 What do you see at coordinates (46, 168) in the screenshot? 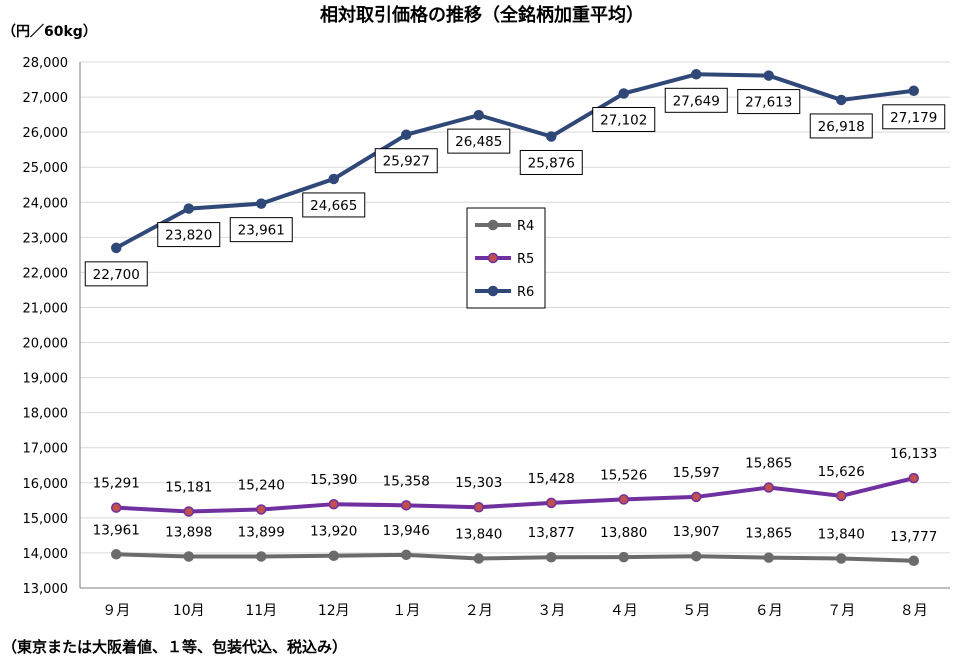
I see `y-tick-label: 25,000` at bounding box center [46, 168].